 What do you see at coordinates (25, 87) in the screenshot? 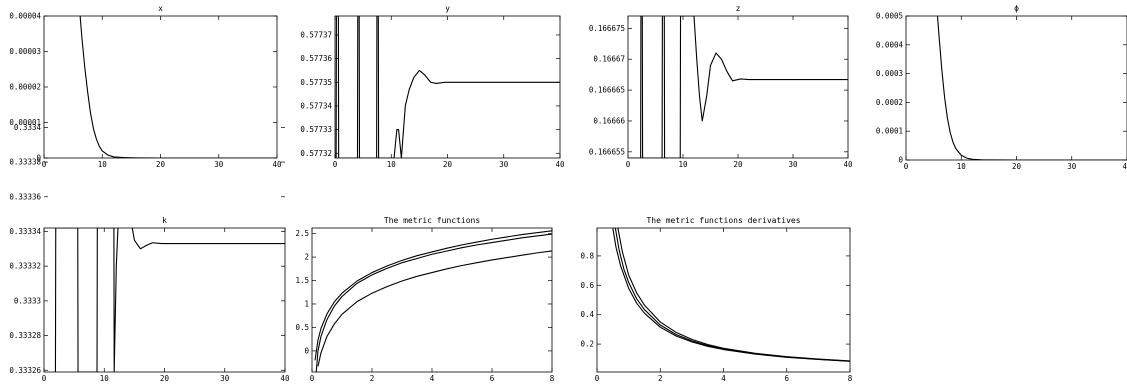
I see `y-tick-label: 0.00002` at bounding box center [25, 87].